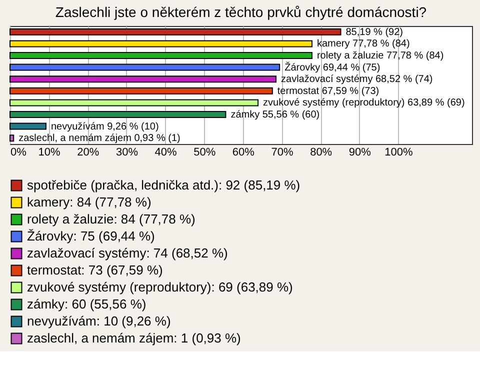 The image size is (480, 365). What do you see at coordinates (205, 152) in the screenshot?
I see `x-tick-label: 50%` at bounding box center [205, 152].